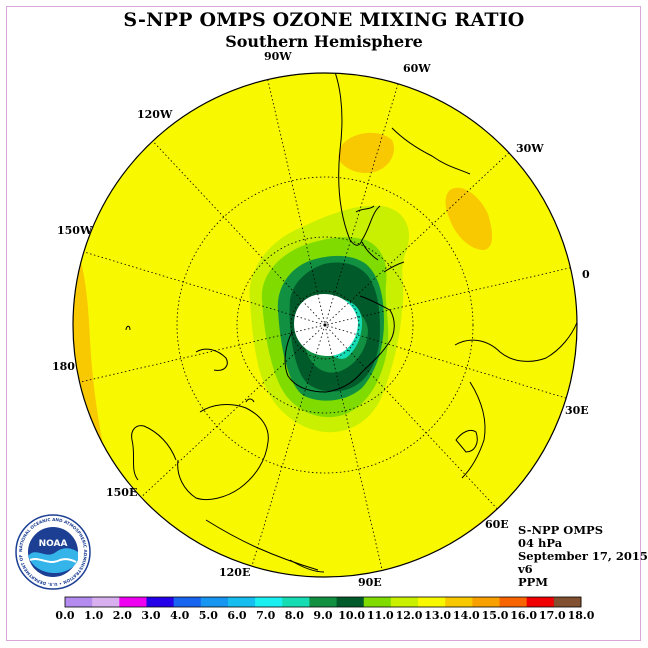 This screenshot has width=648, height=648. What do you see at coordinates (208, 615) in the screenshot?
I see `colorbar-label: 5.0` at bounding box center [208, 615].